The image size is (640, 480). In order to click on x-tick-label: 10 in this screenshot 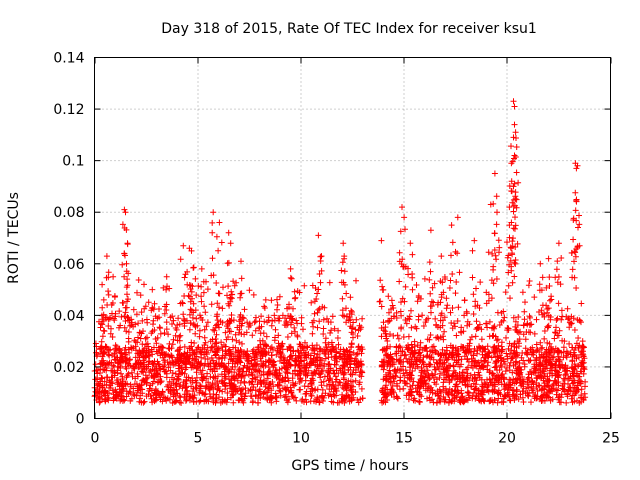, I will do `click(301, 439)`.